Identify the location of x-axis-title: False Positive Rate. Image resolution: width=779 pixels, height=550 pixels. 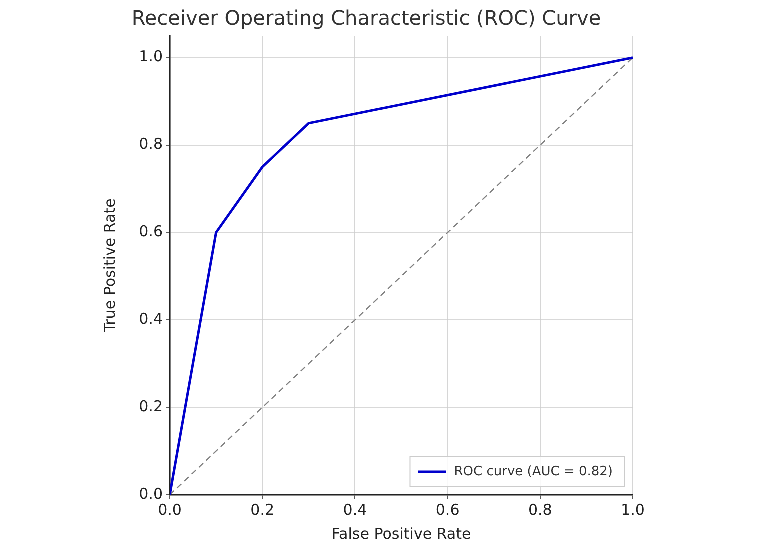
(402, 533).